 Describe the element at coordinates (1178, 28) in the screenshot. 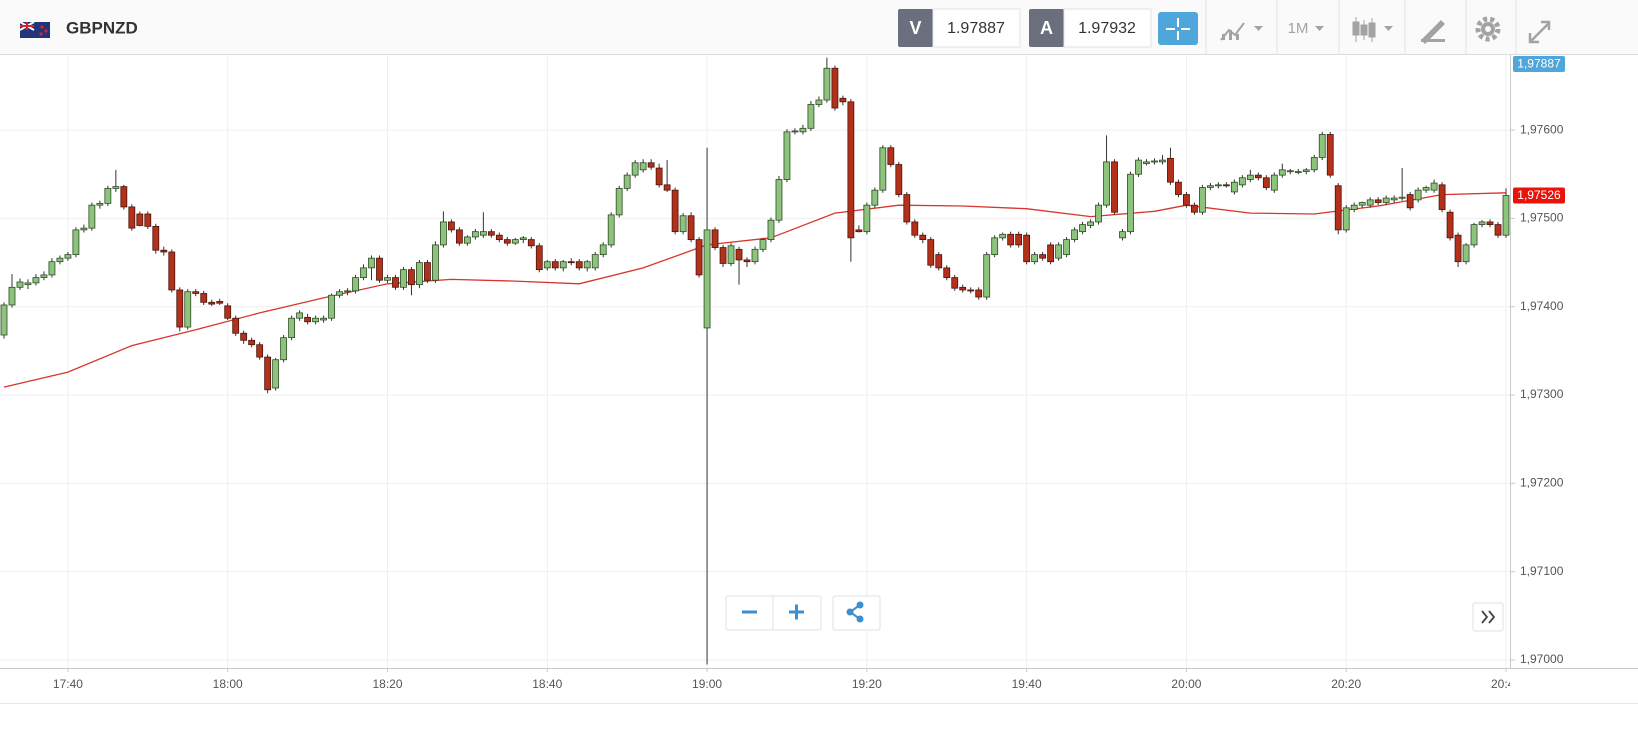

I see `crosshair-button` at that location.